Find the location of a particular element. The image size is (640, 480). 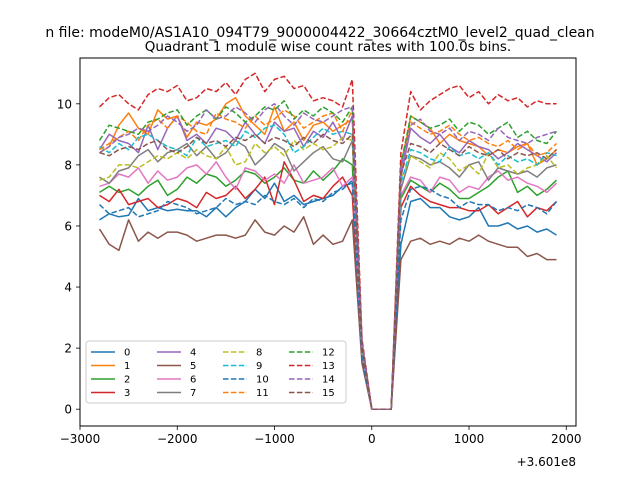

y-tick-label: 0 is located at coordinates (68, 410).